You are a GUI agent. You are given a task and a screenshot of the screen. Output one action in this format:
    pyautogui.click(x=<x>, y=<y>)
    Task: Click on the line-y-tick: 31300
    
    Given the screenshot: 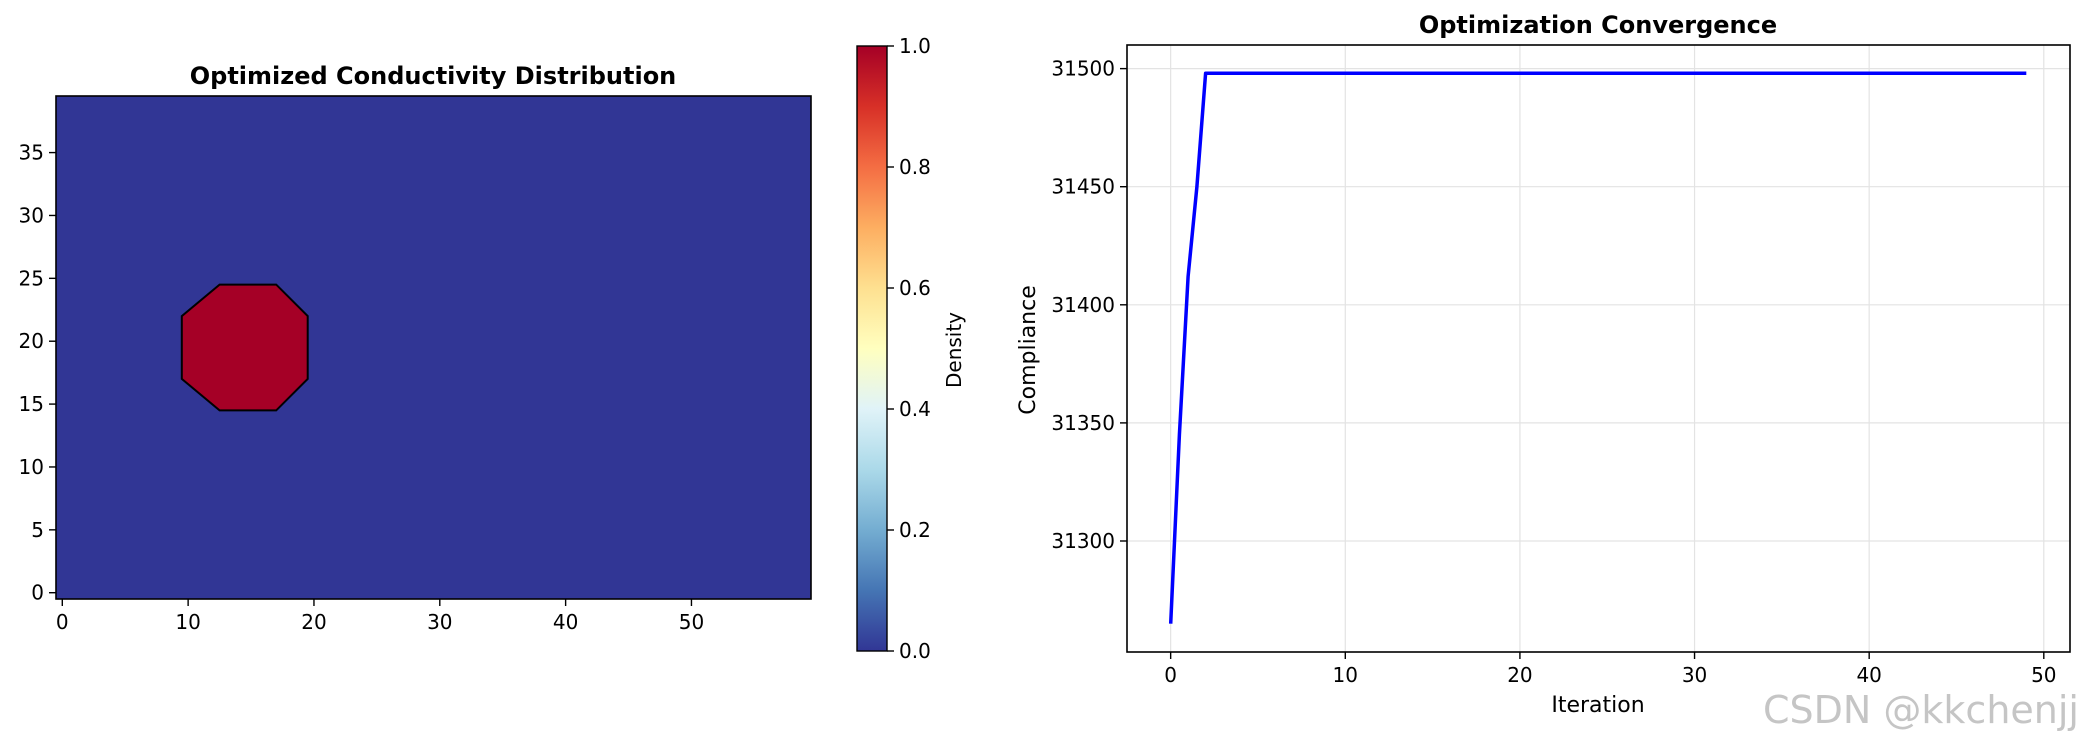 What is the action you would take?
    pyautogui.click(x=1089, y=541)
    